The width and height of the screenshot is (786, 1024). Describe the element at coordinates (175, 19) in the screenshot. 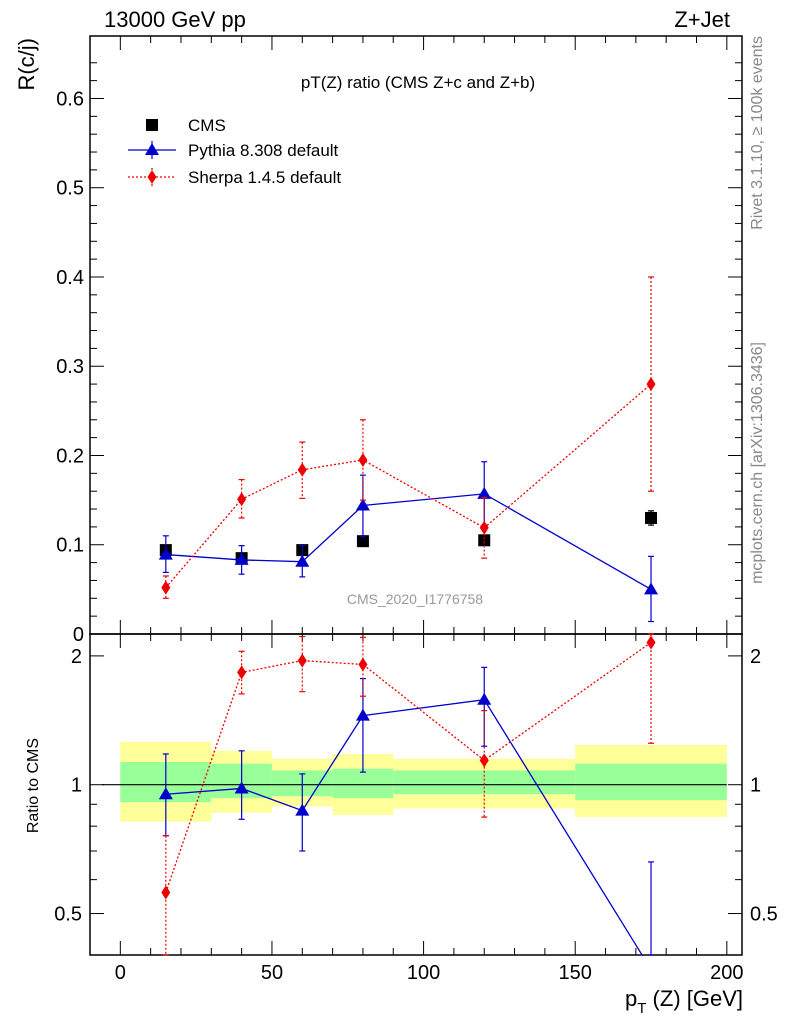

I see `header-left: 13000 GeV pp` at that location.